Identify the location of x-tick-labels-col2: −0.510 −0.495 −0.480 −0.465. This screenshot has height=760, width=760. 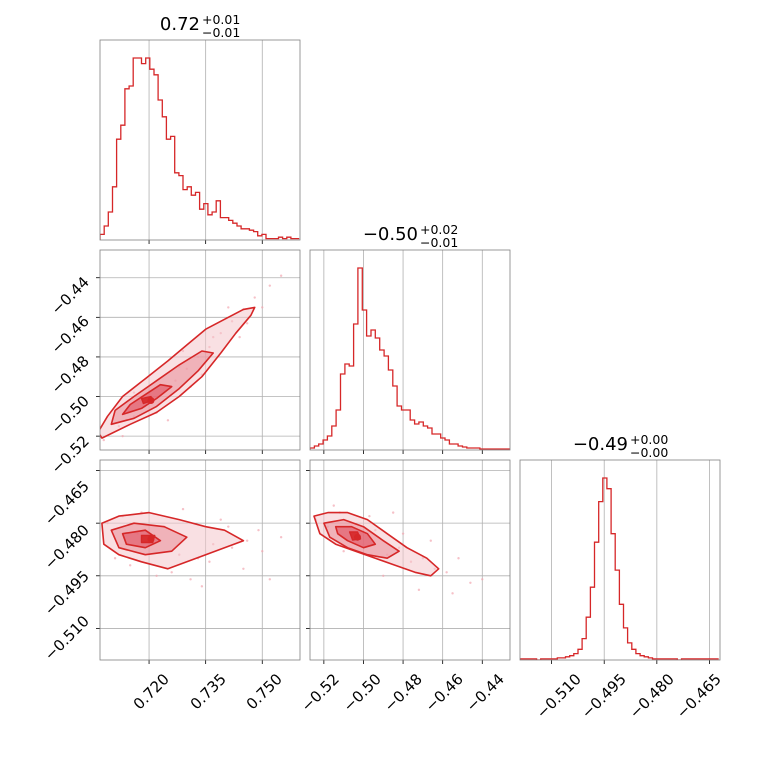
(629, 696).